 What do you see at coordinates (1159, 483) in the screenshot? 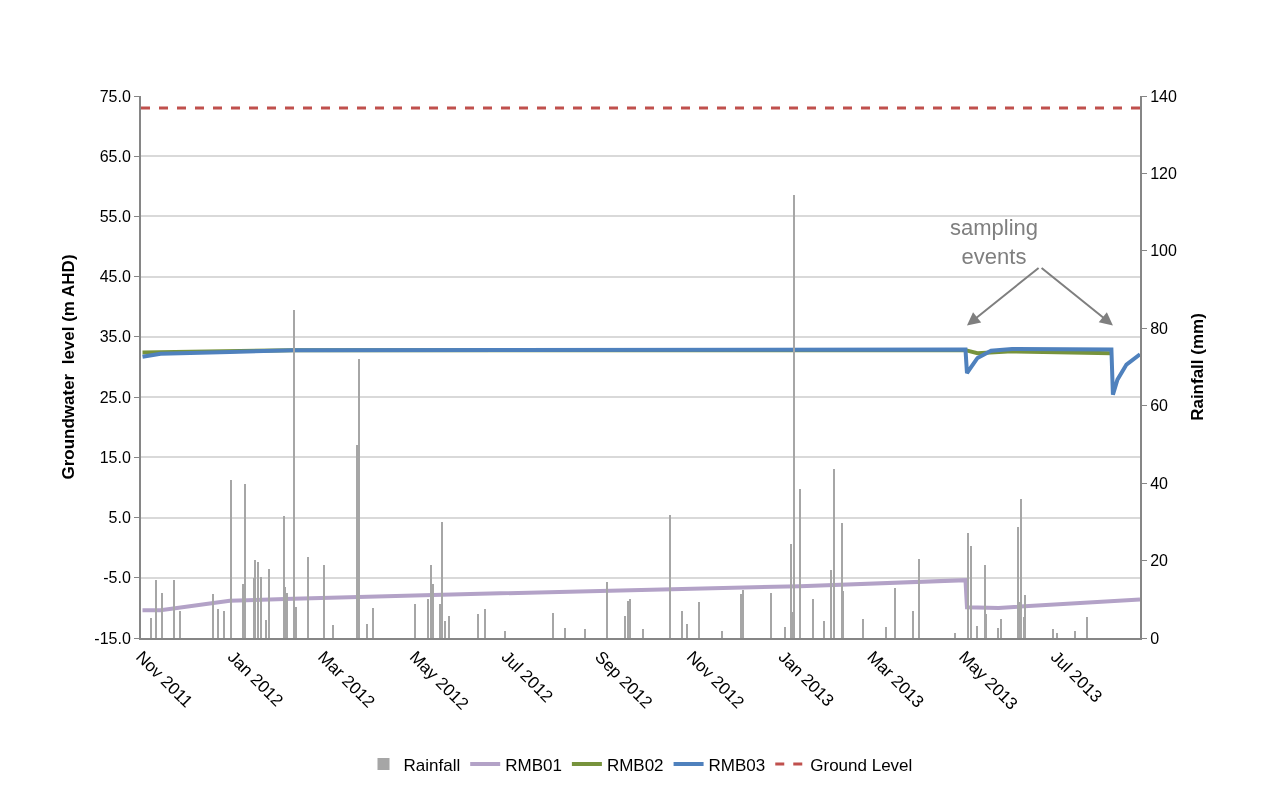
I see `y2-tick-label: 40` at bounding box center [1159, 483].